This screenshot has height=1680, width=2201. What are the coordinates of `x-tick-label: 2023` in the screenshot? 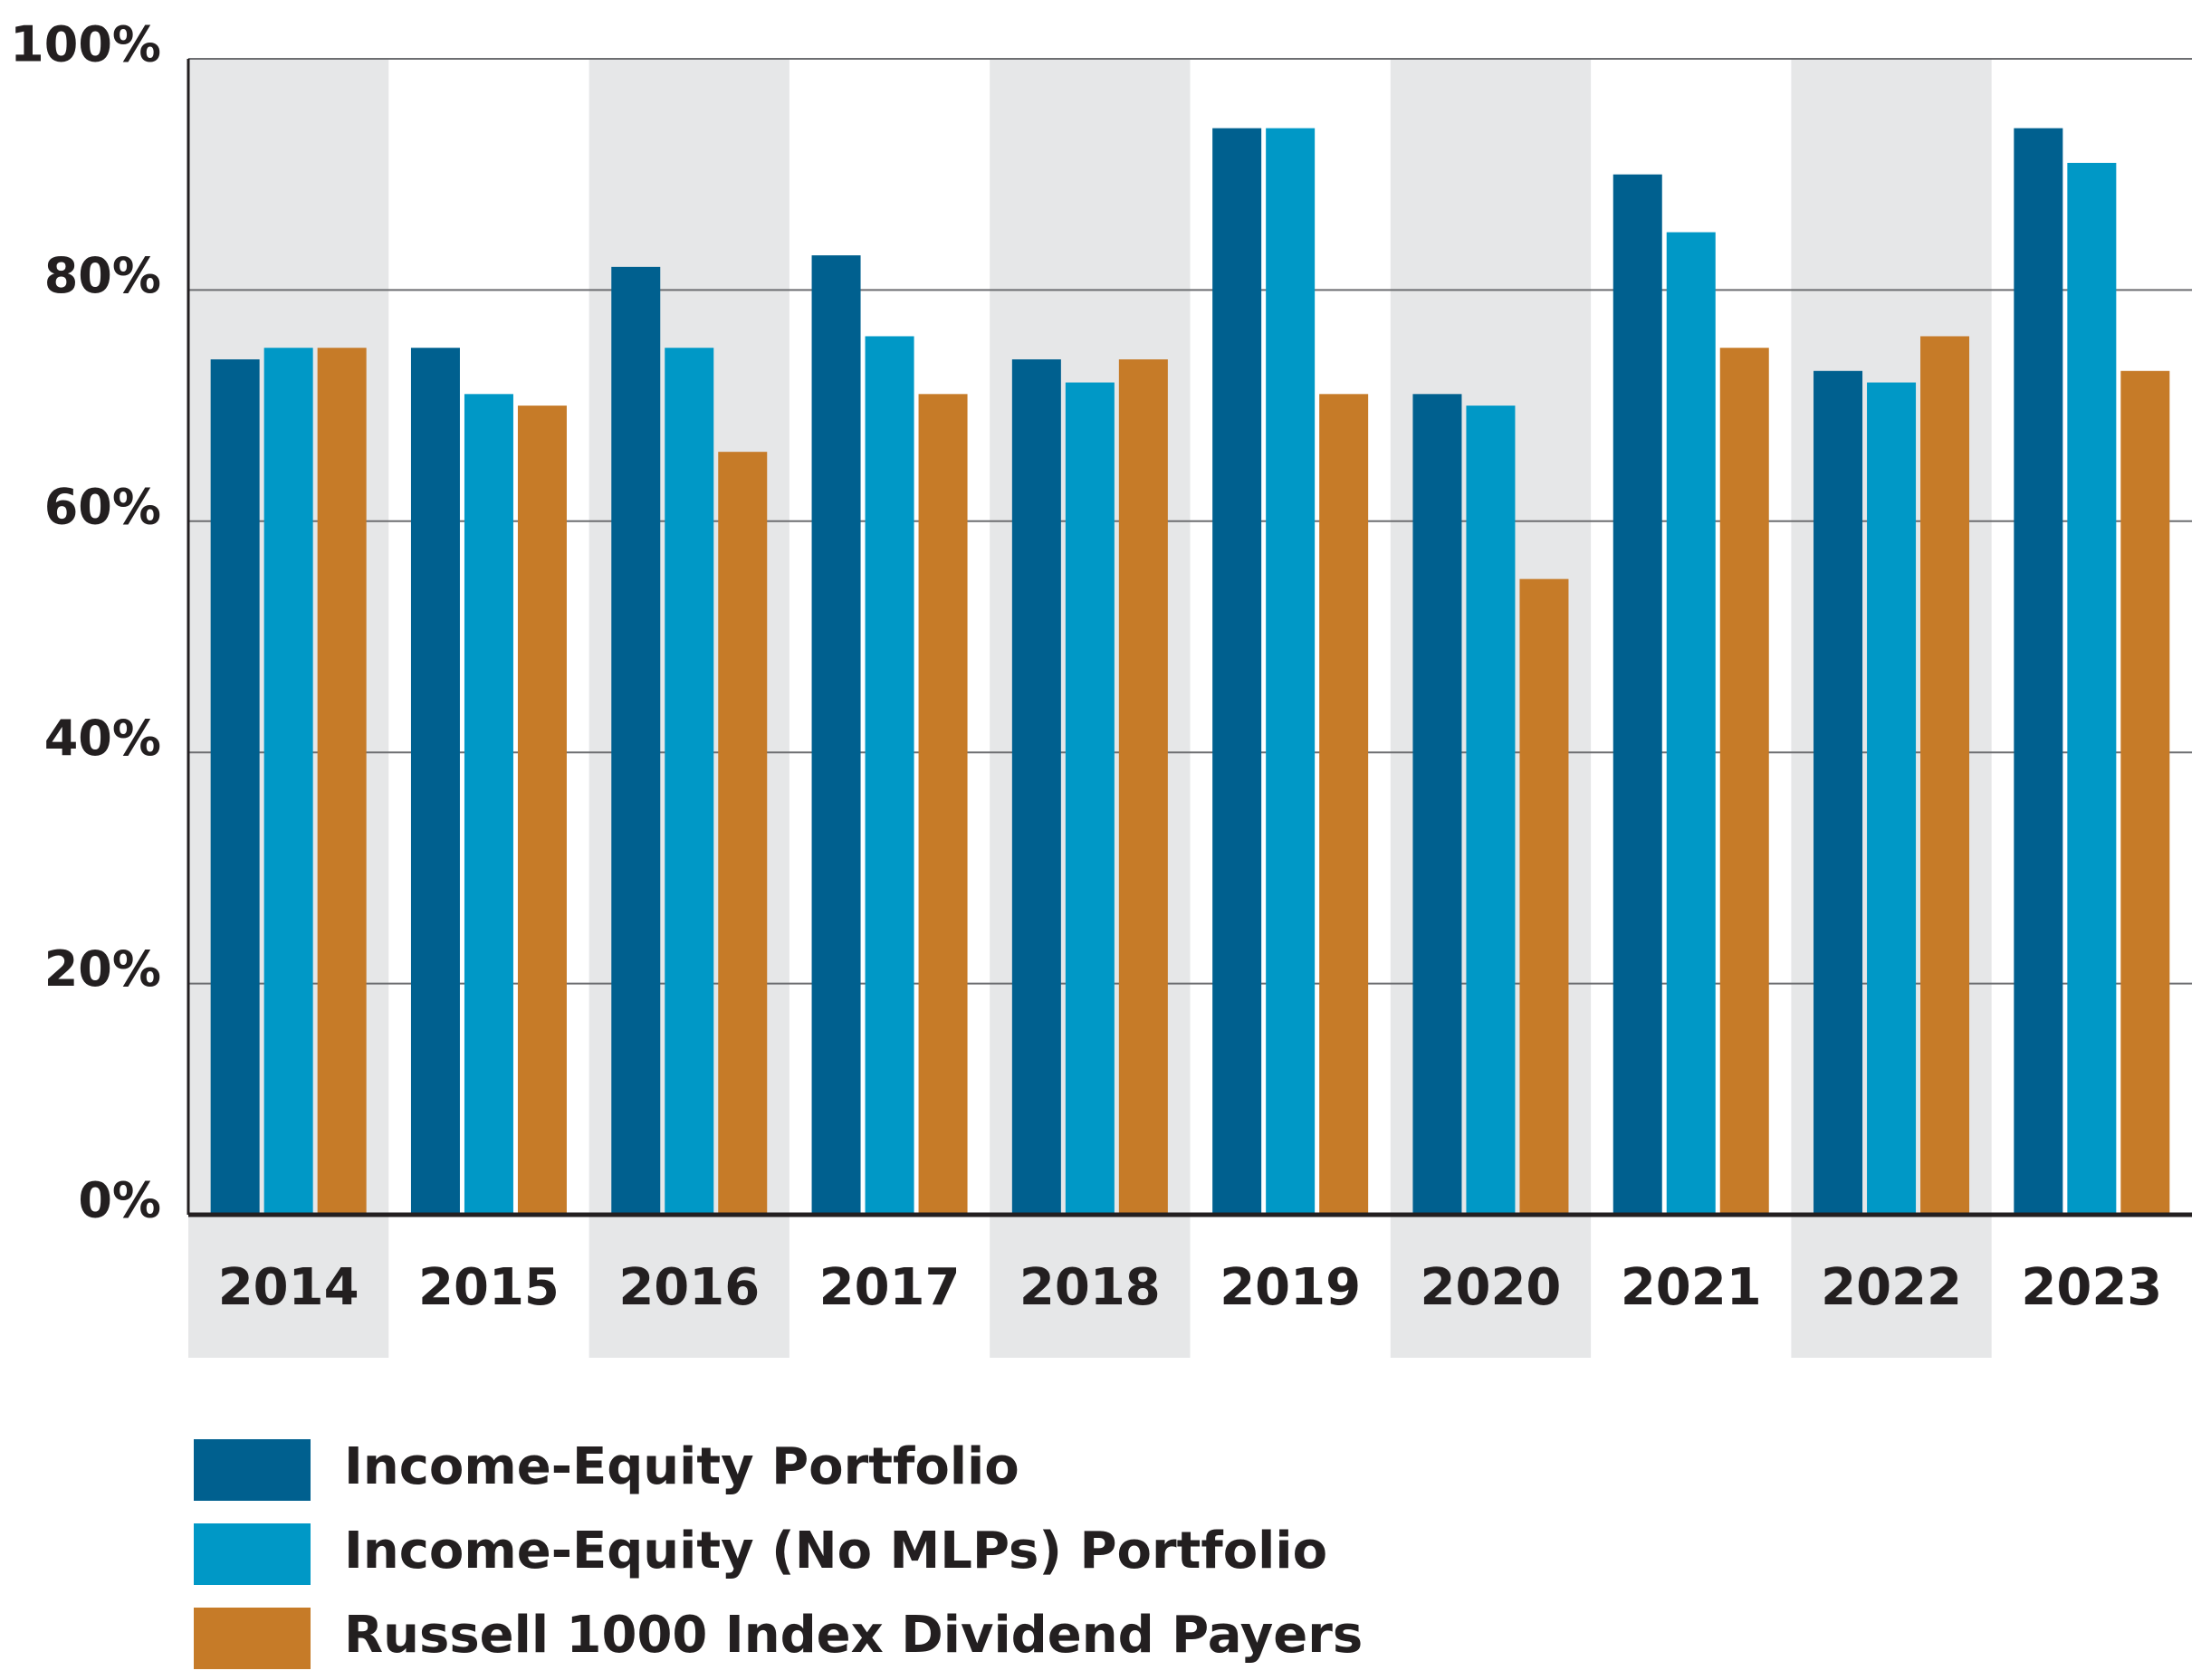 It's located at (2091, 1287).